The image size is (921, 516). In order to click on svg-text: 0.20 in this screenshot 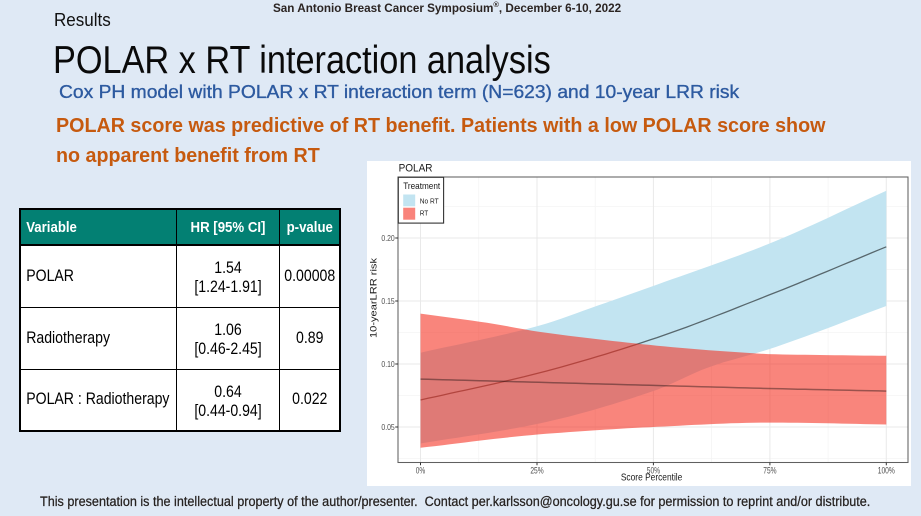, I will do `click(387, 238)`.